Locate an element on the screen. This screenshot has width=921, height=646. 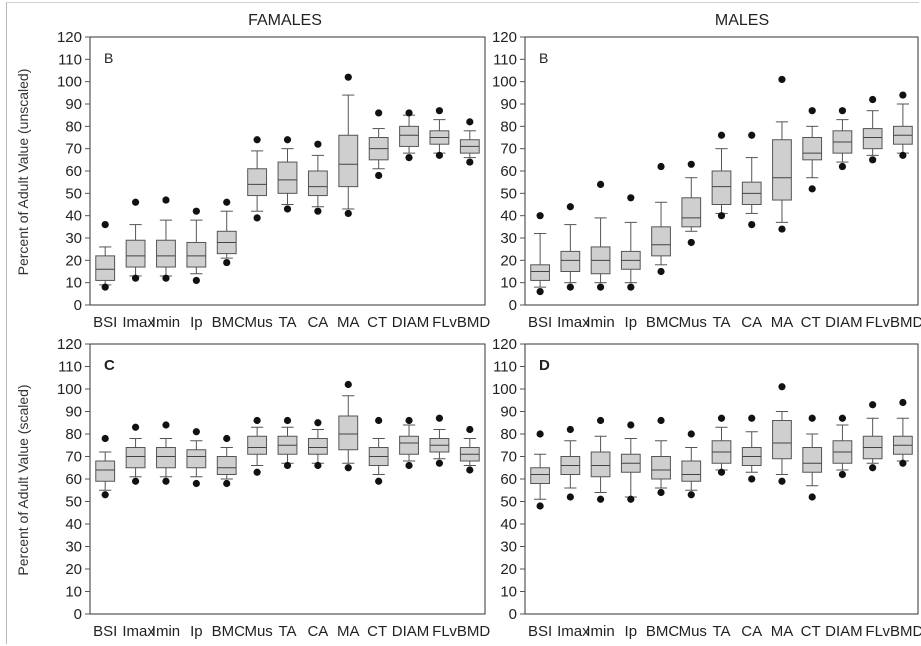
y-tick-label: 10 is located at coordinates (508, 592).